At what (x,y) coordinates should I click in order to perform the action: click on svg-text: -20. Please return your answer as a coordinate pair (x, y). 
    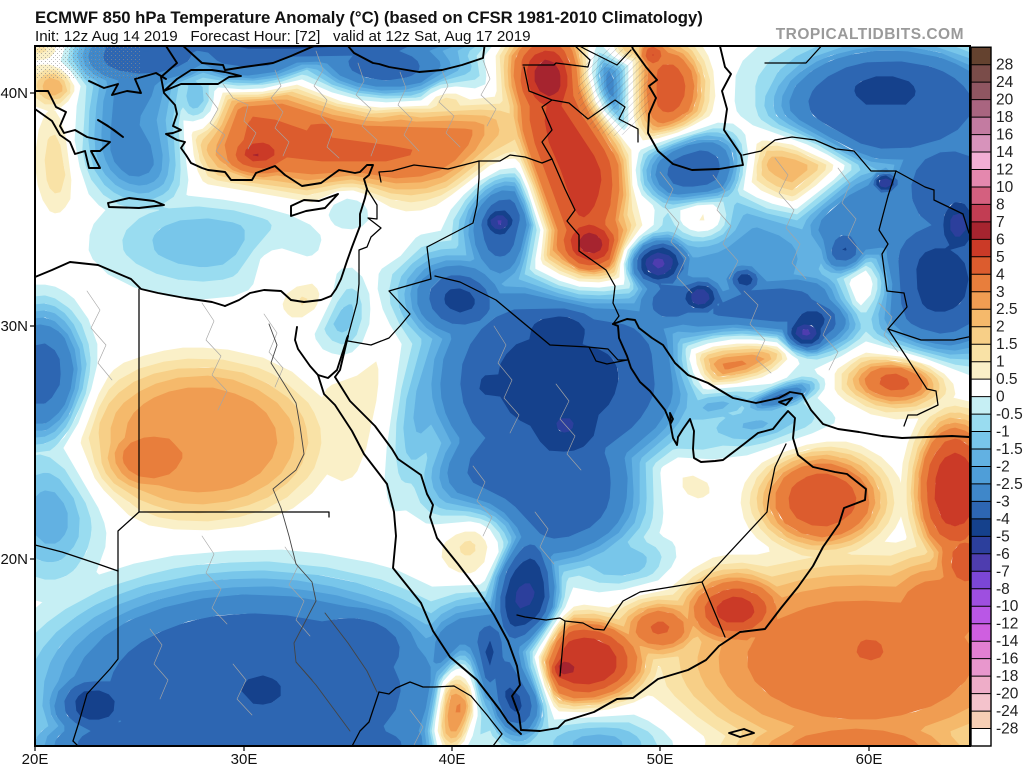
    Looking at the image, I should click on (1007, 694).